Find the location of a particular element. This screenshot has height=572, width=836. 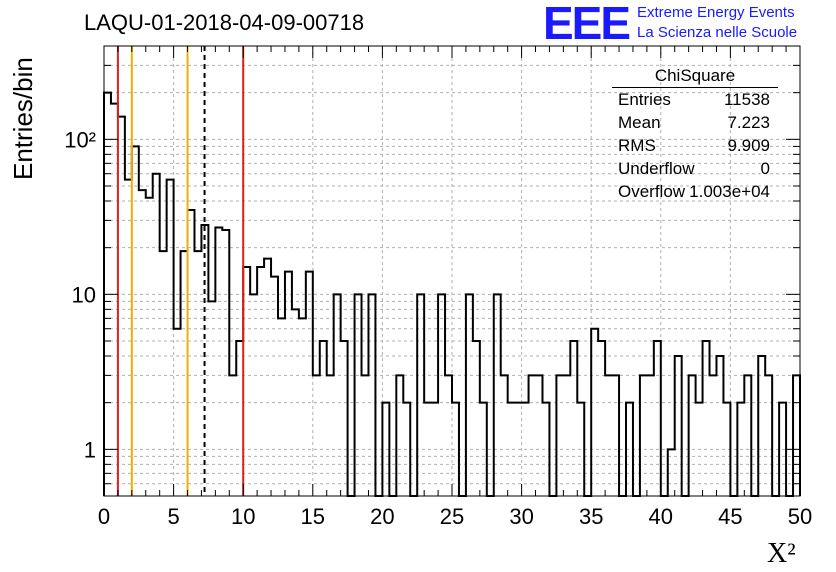

x-tick-label: 10 is located at coordinates (243, 516).